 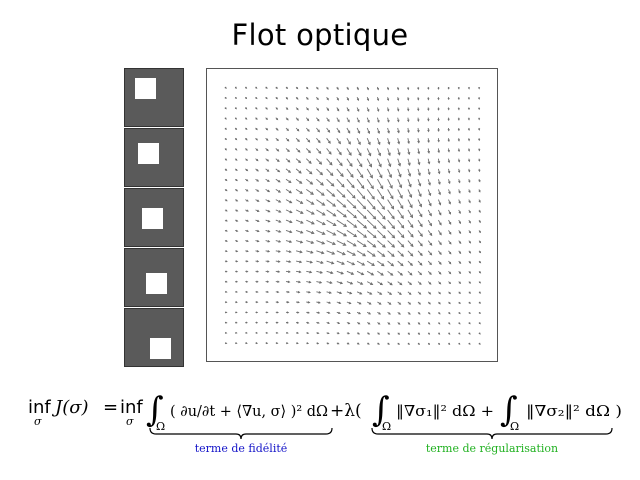 I want to click on integral-sub-2: Ω, so click(x=386, y=426).